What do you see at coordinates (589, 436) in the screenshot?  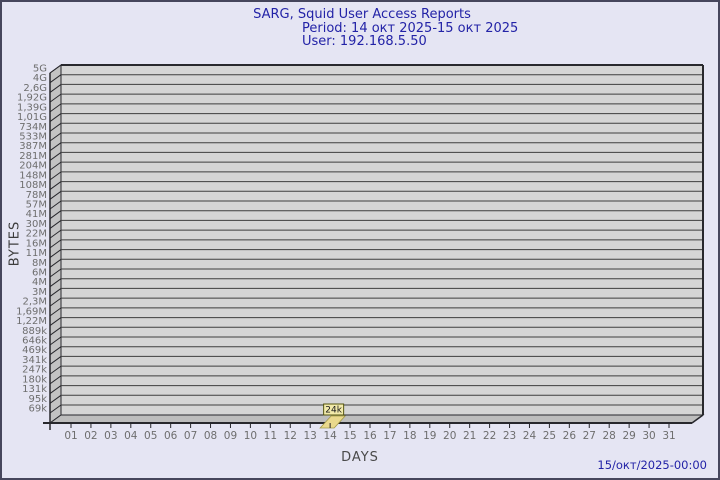 I see `x-tick-label: 27` at bounding box center [589, 436].